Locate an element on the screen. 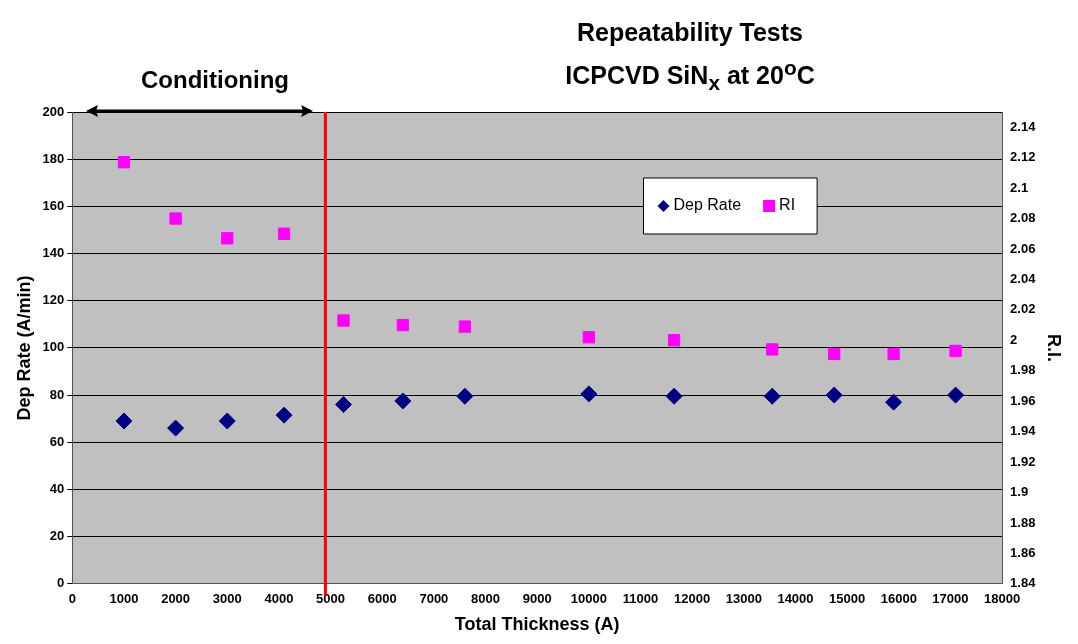 This screenshot has height=644, width=1078. y2-tick-label: 2 is located at coordinates (1014, 339).